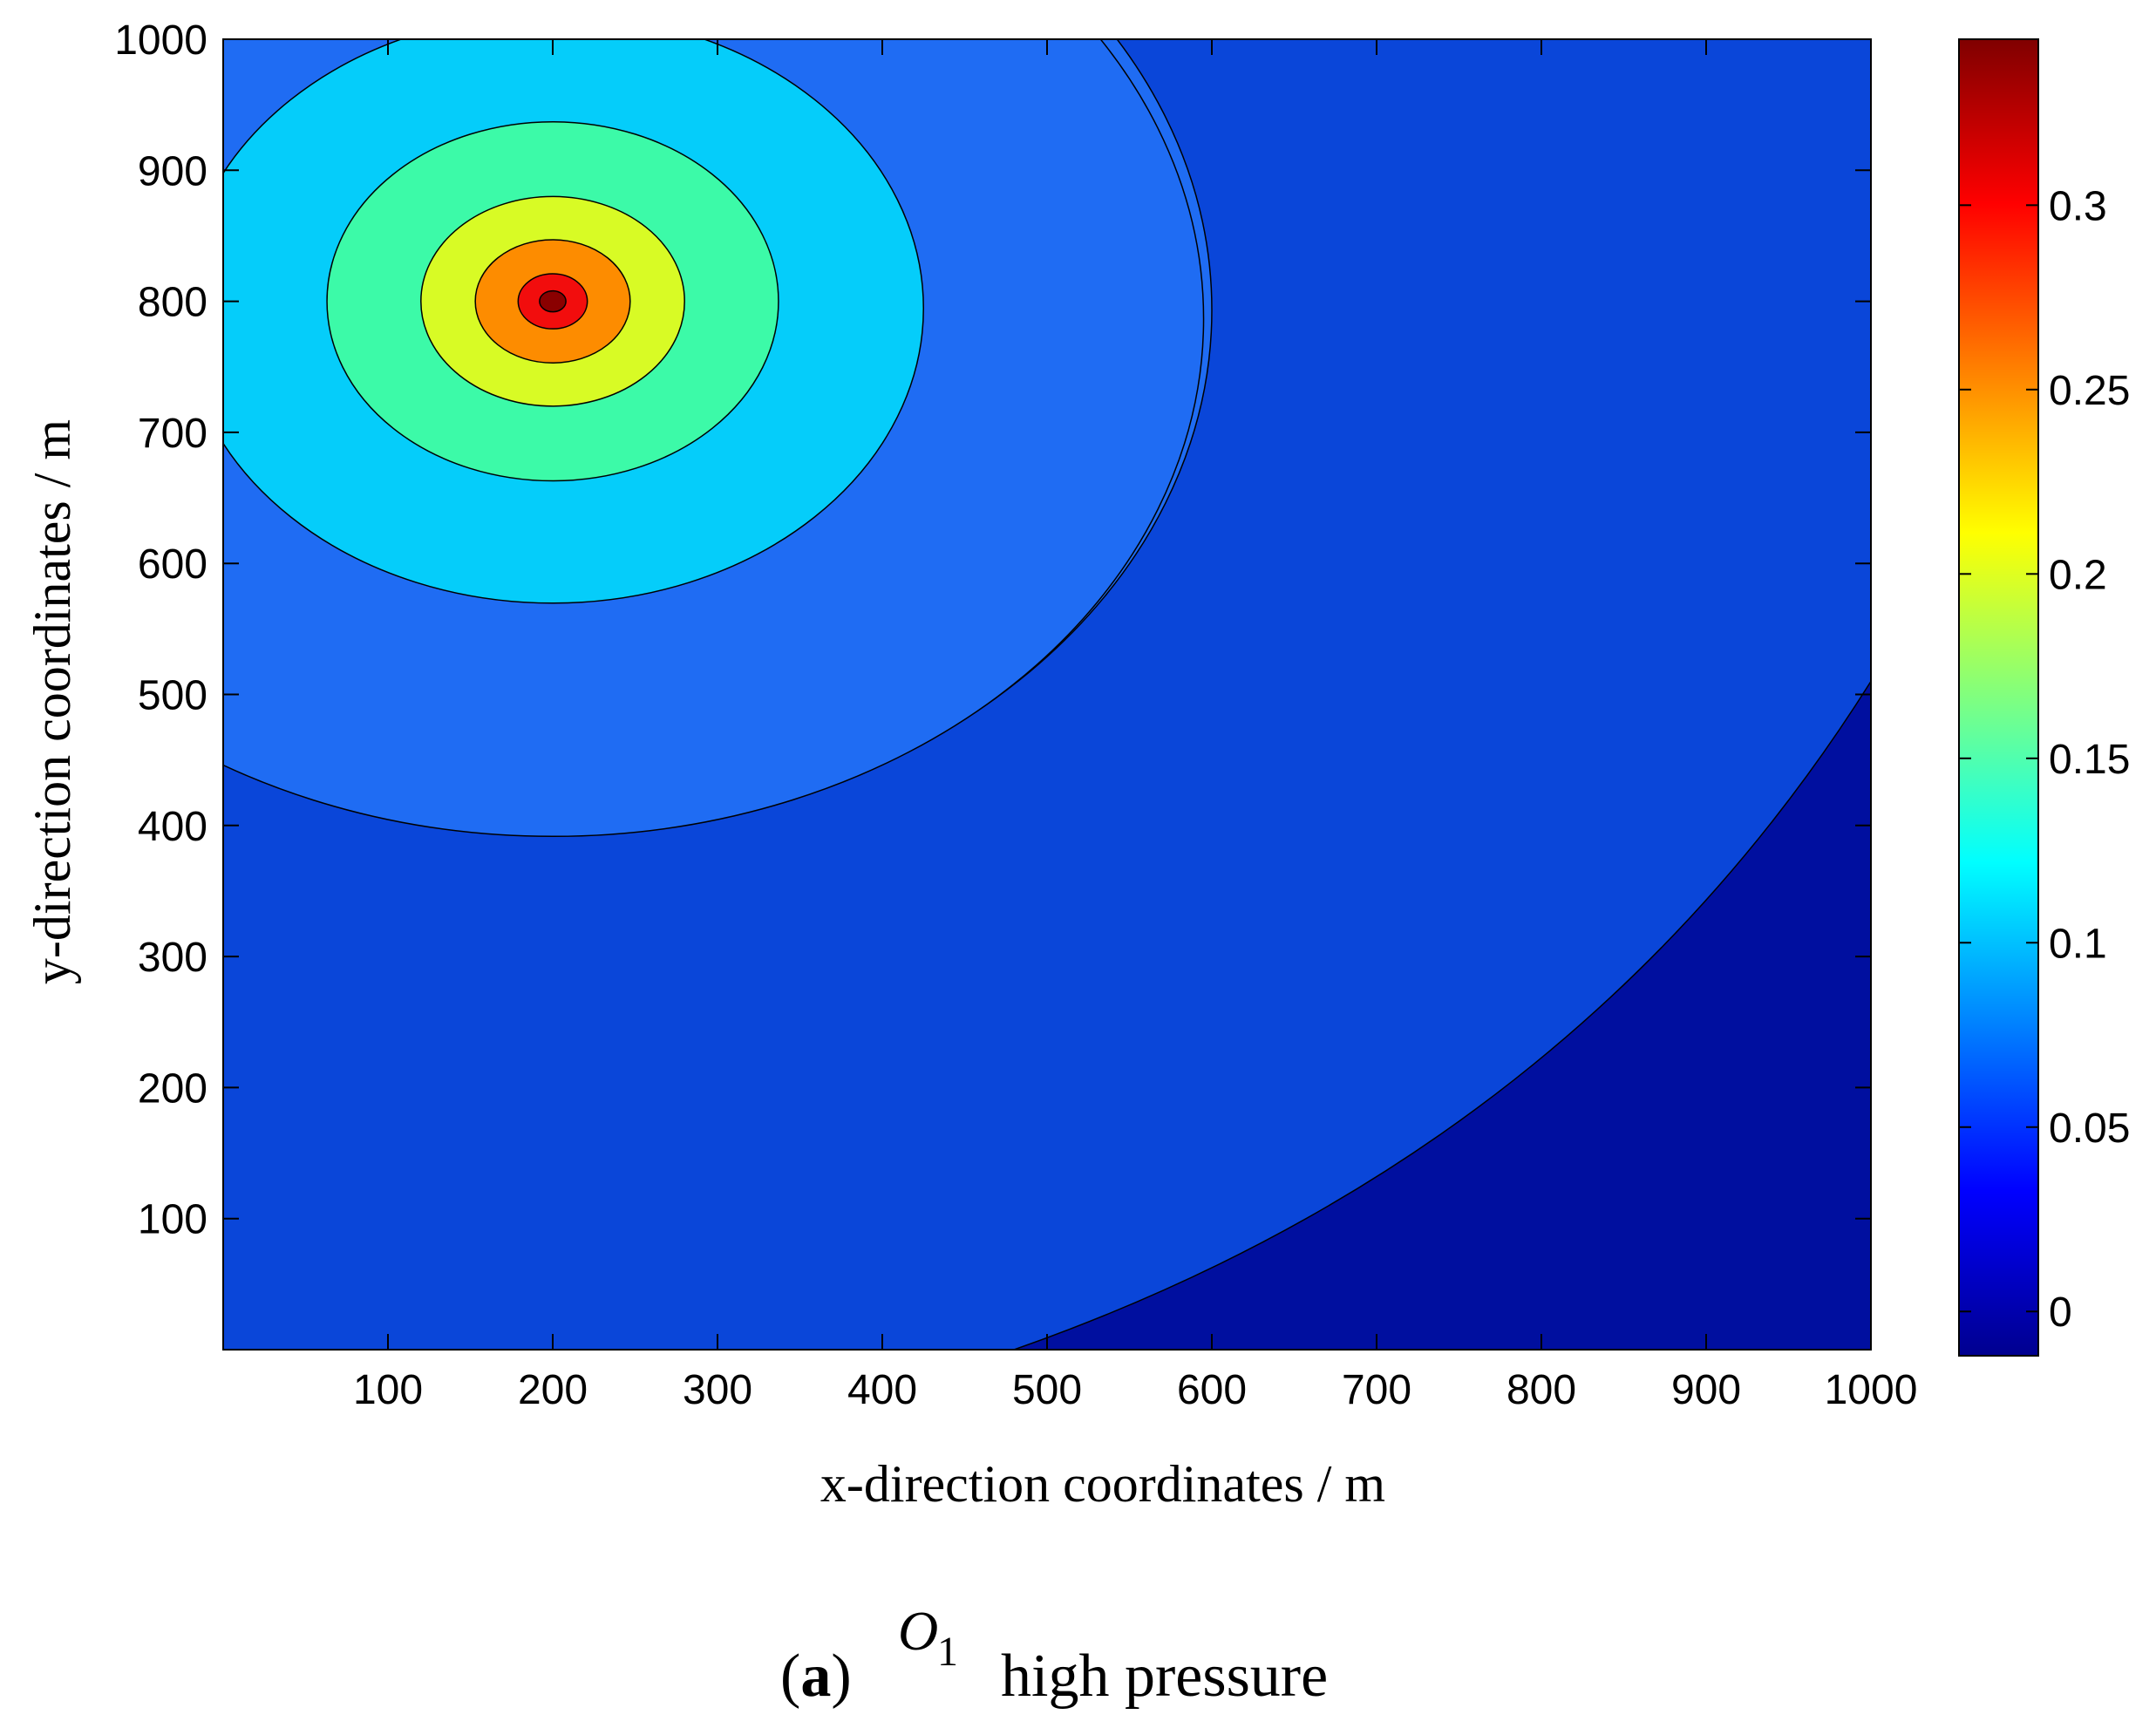  Describe the element at coordinates (52, 701) in the screenshot. I see `y-axis-title: y-direction coordinates / m` at that location.